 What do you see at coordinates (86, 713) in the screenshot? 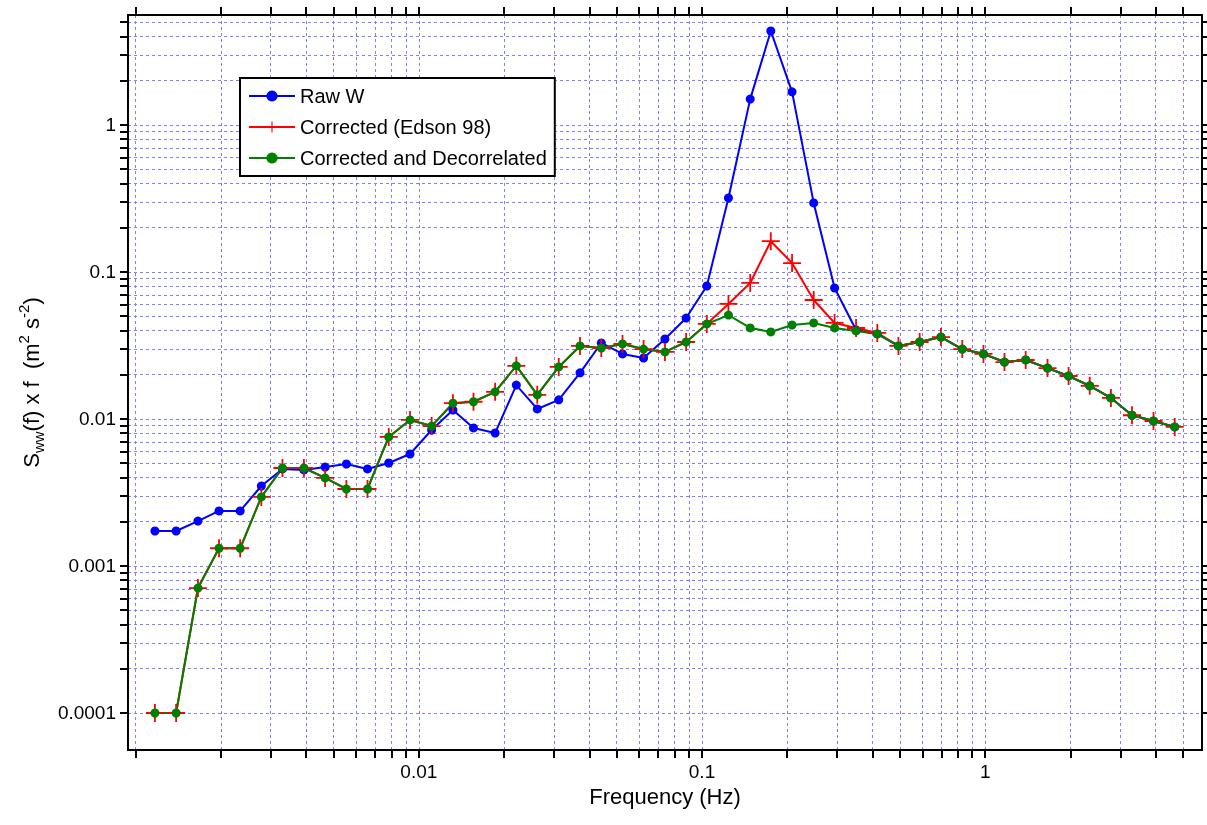
I see `y-tick-label: 0.0001` at bounding box center [86, 713].